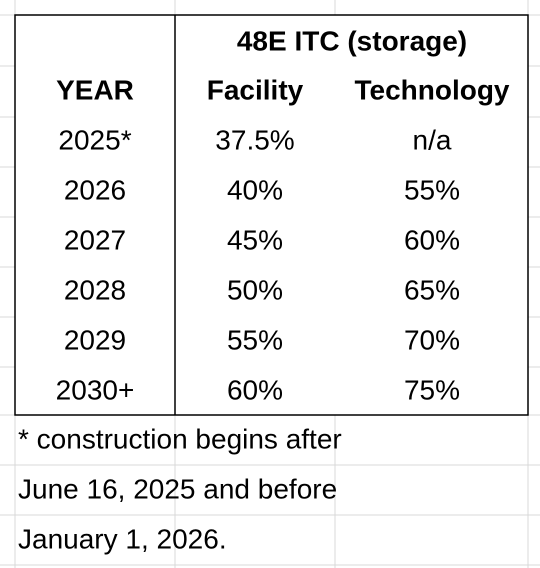 This screenshot has width=540, height=568. What do you see at coordinates (94, 139) in the screenshot?
I see `table-cell: 2025*` at bounding box center [94, 139].